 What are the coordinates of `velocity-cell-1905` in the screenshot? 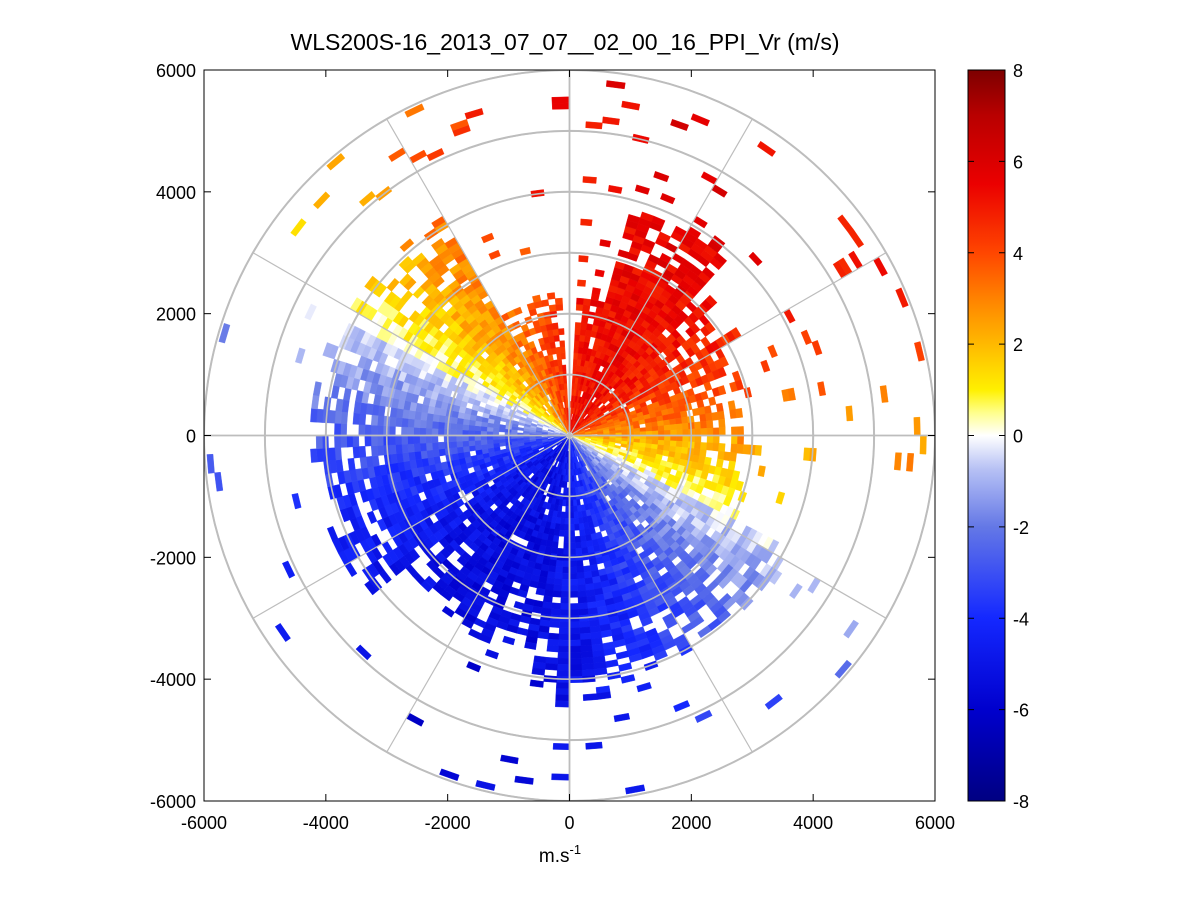 It's located at (561, 747).